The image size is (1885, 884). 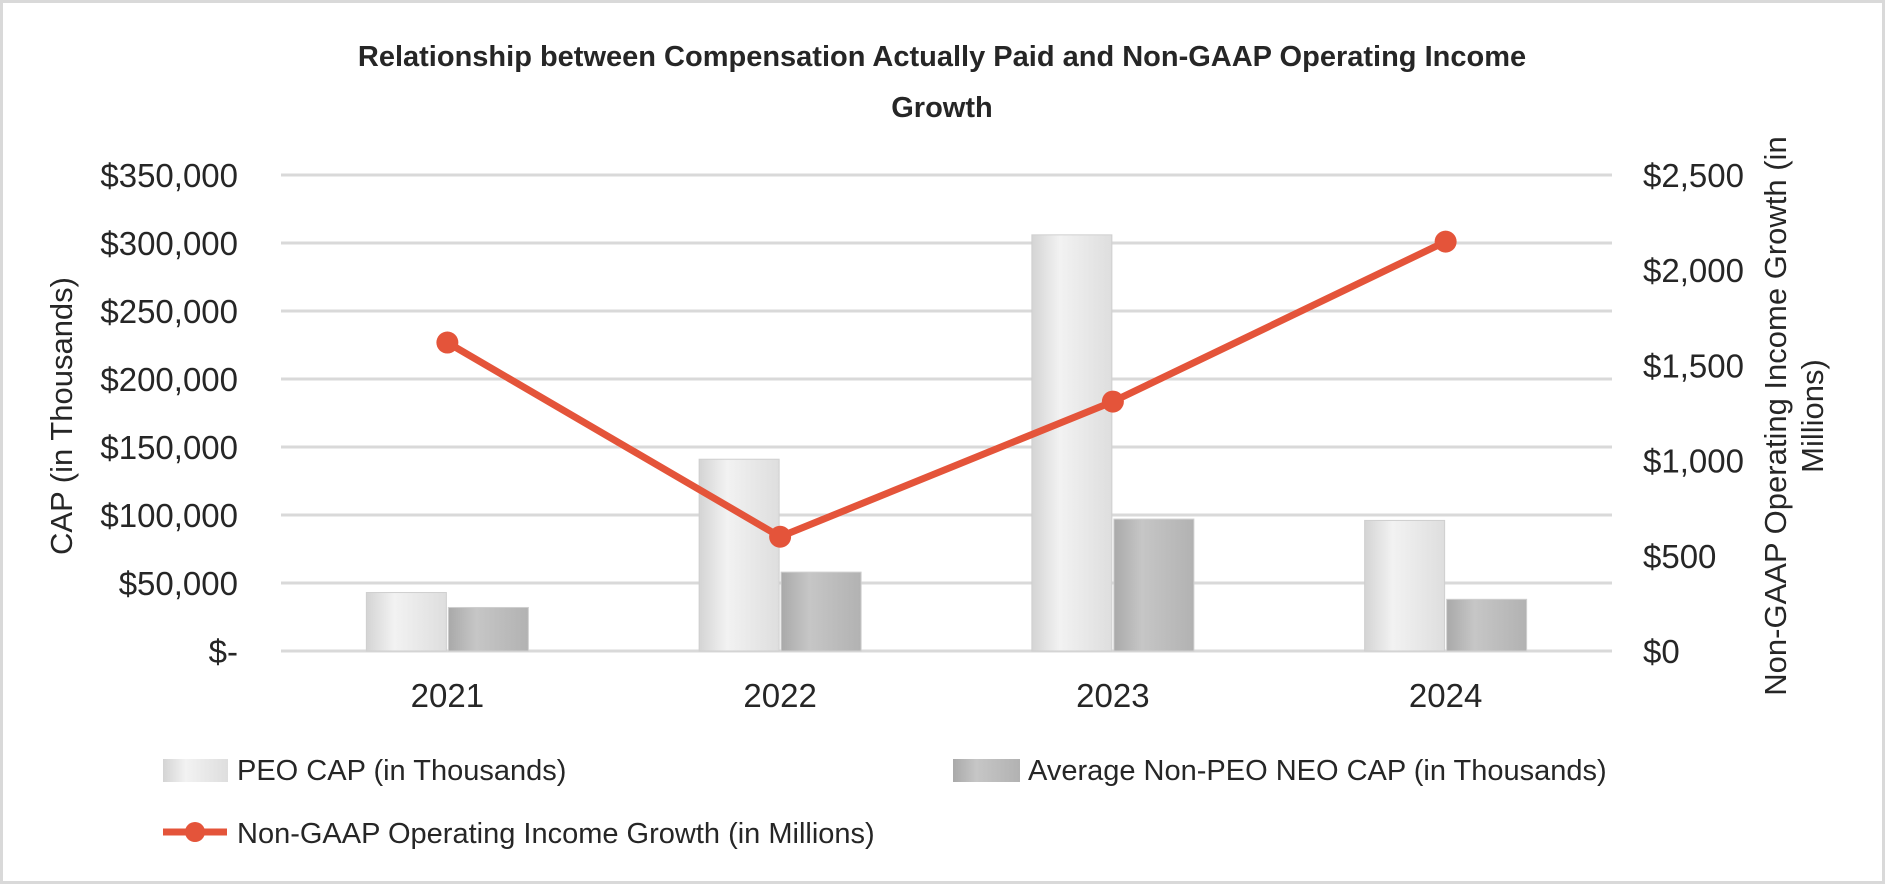 I want to click on left-axis-tick-label: $50,000, so click(x=178, y=583).